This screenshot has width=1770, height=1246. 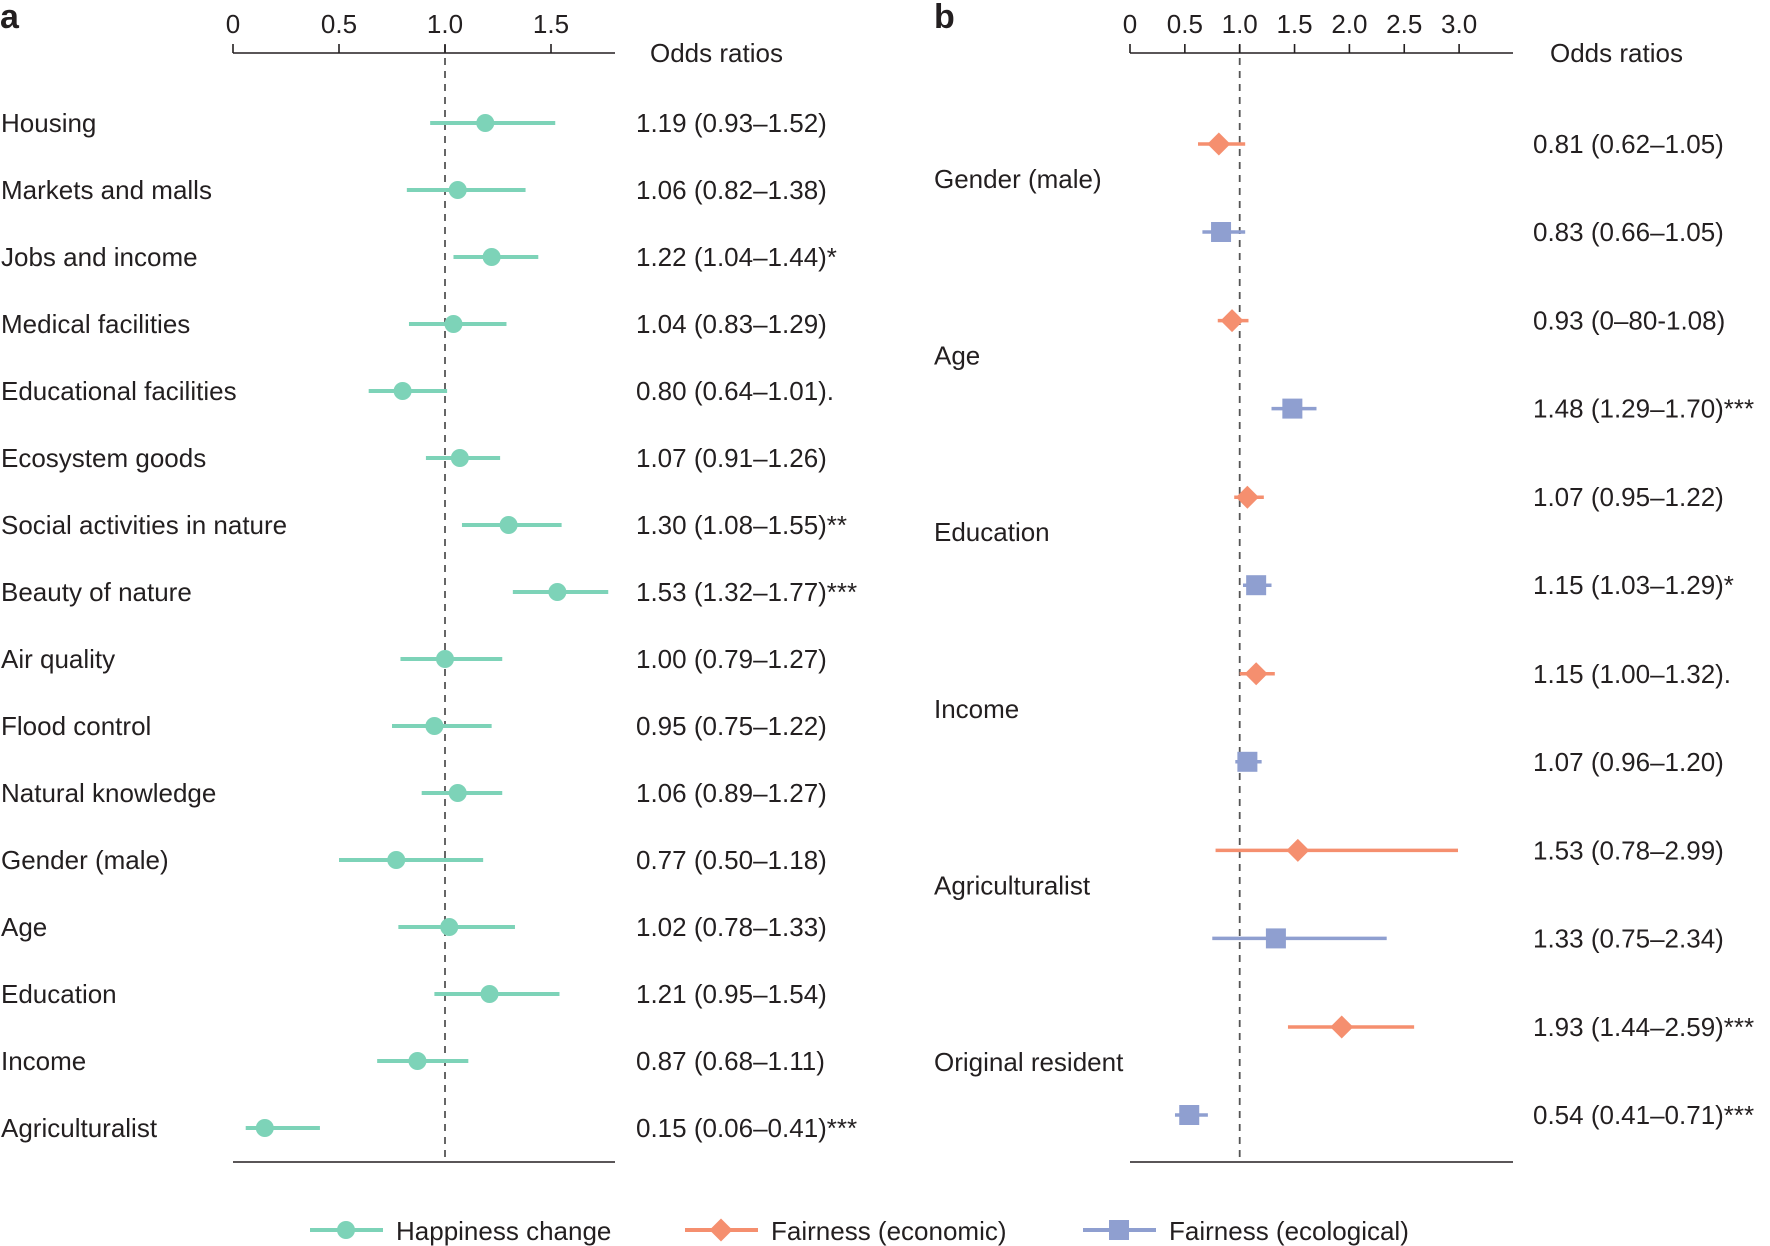 I want to click on panel-a-odds-ratios-title: Odds ratios, so click(x=716, y=53).